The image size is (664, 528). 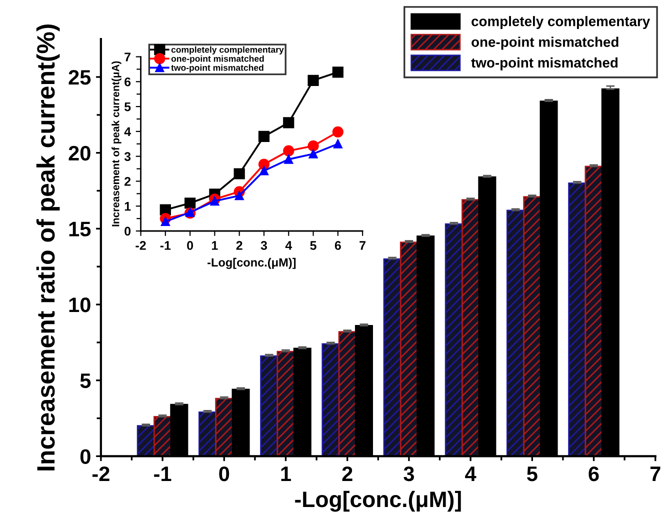 What do you see at coordinates (127, 181) in the screenshot?
I see `y-tick-label: 2` at bounding box center [127, 181].